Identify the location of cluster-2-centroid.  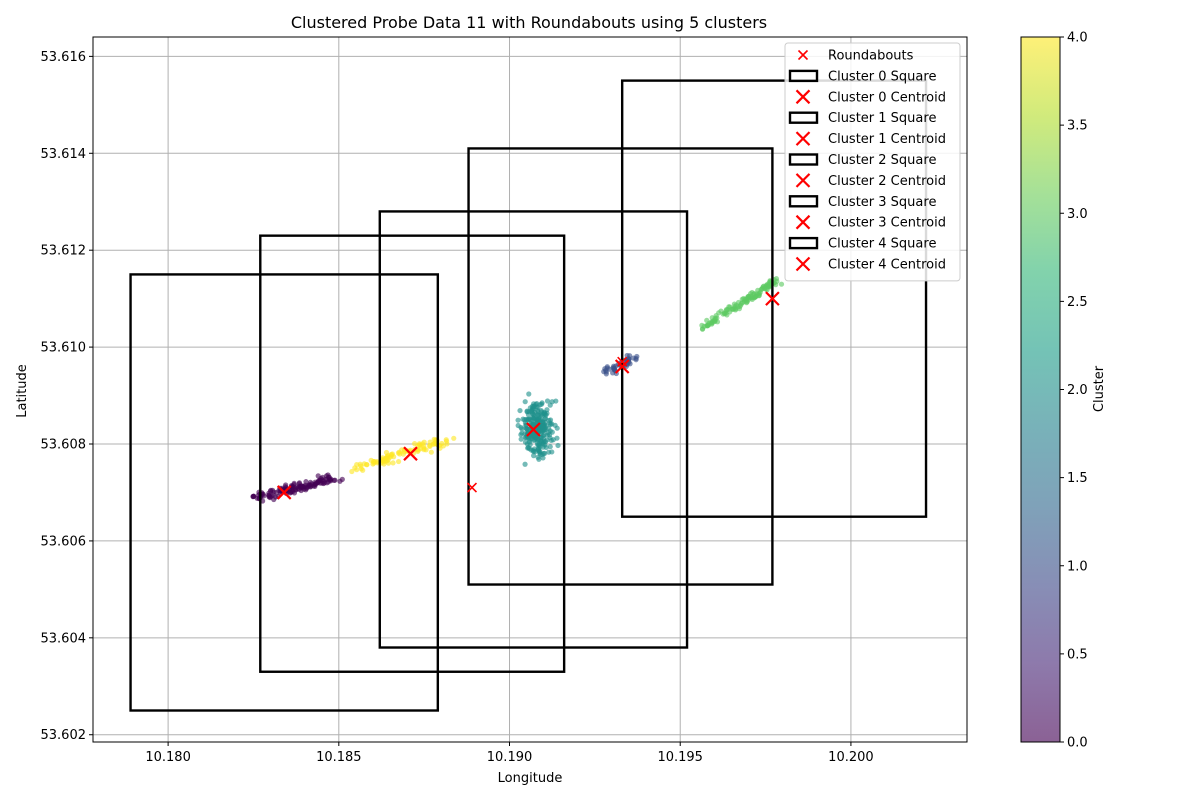
(533, 429).